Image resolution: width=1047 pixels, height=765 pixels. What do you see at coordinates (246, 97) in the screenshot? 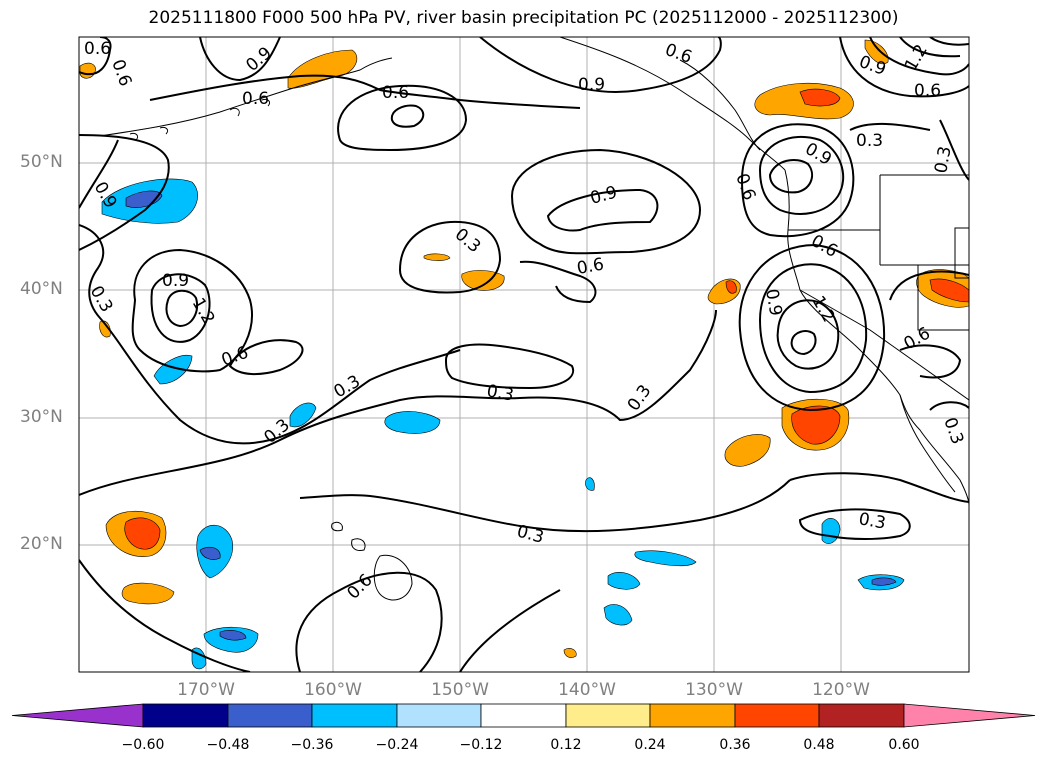
I see `aleutian-coast` at bounding box center [246, 97].